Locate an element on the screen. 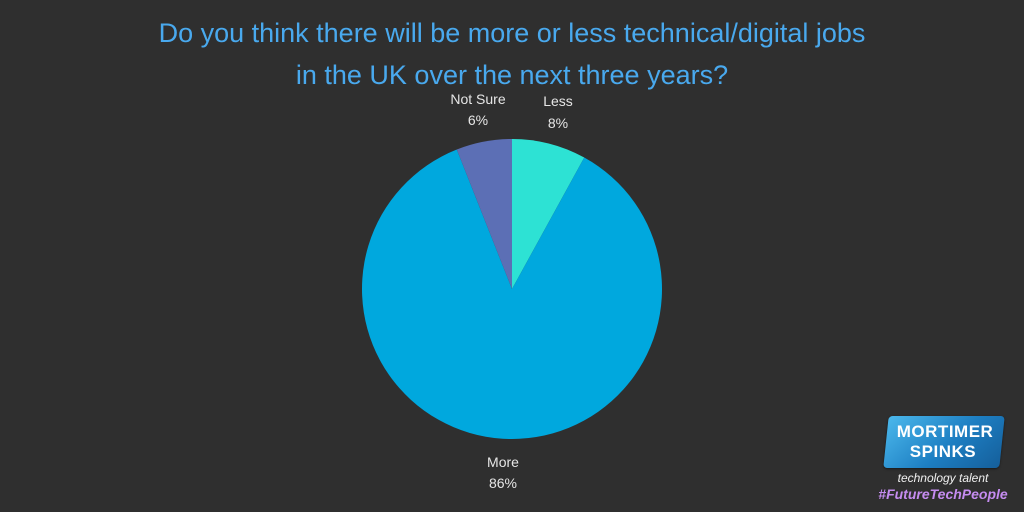 This screenshot has height=512, width=1024. logo-badge: MORTIMER SPINKS is located at coordinates (944, 442).